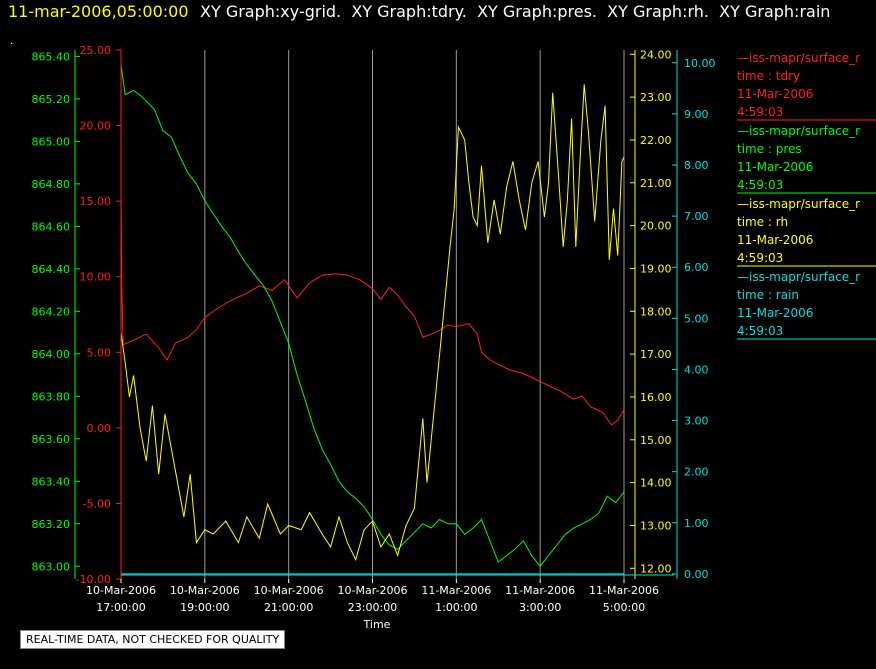 The height and width of the screenshot is (669, 876). I want to click on x-tick-label-time: 1:00:00, so click(456, 607).